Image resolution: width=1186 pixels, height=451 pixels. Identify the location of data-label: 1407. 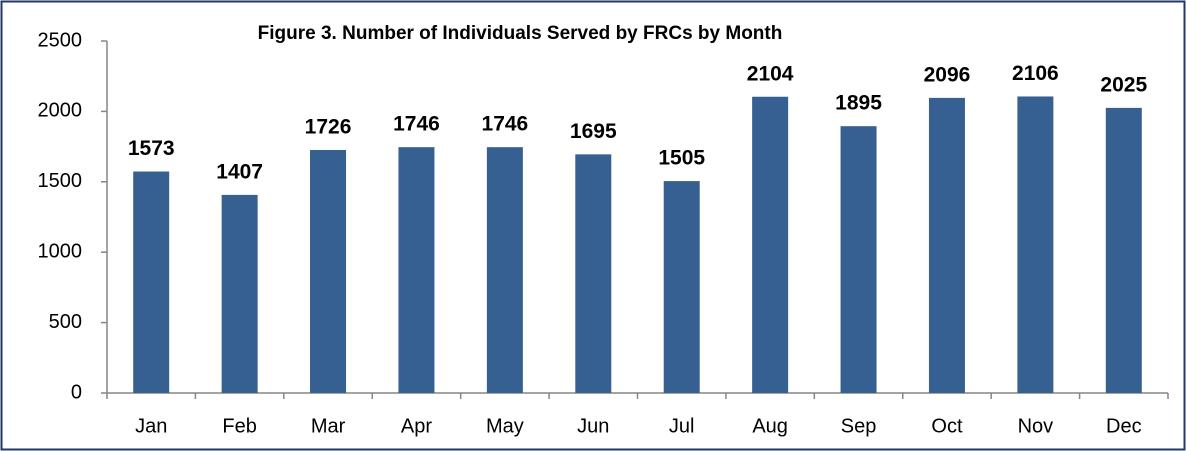
(239, 171).